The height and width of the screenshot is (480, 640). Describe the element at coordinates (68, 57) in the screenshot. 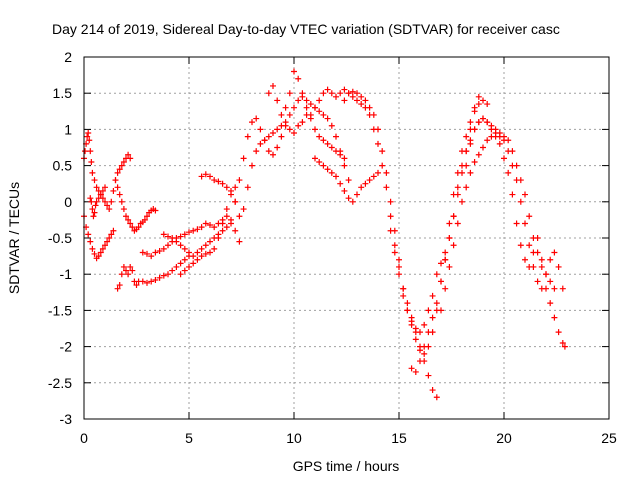

I see `y-tick-label: 2` at that location.